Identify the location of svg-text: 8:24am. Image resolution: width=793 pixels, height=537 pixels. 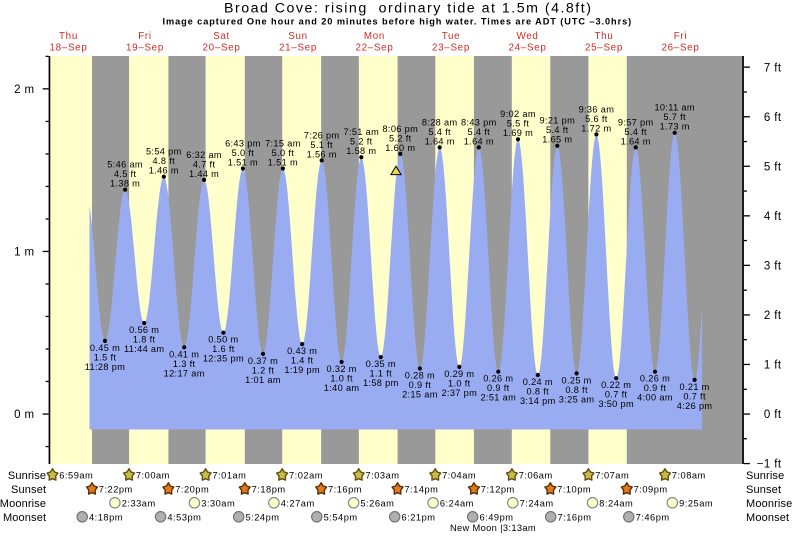
(616, 503).